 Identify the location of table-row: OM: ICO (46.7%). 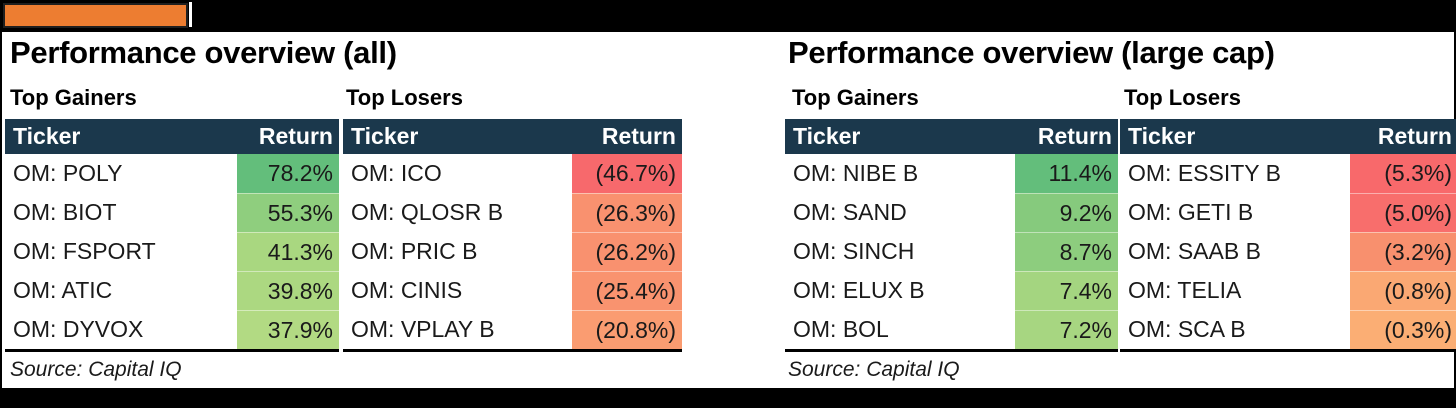
(512, 173).